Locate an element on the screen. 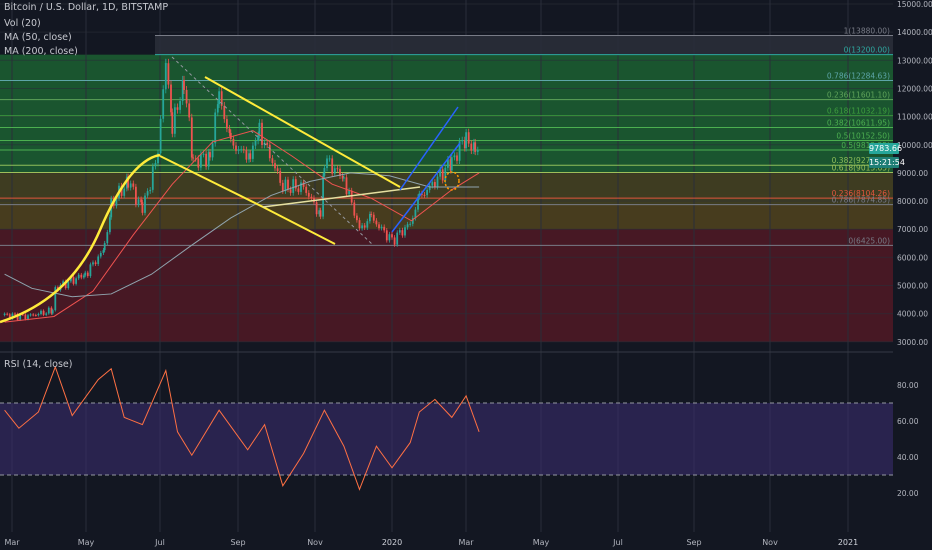 The width and height of the screenshot is (932, 550). vol-indicator-label: Vol (20) is located at coordinates (22, 23).